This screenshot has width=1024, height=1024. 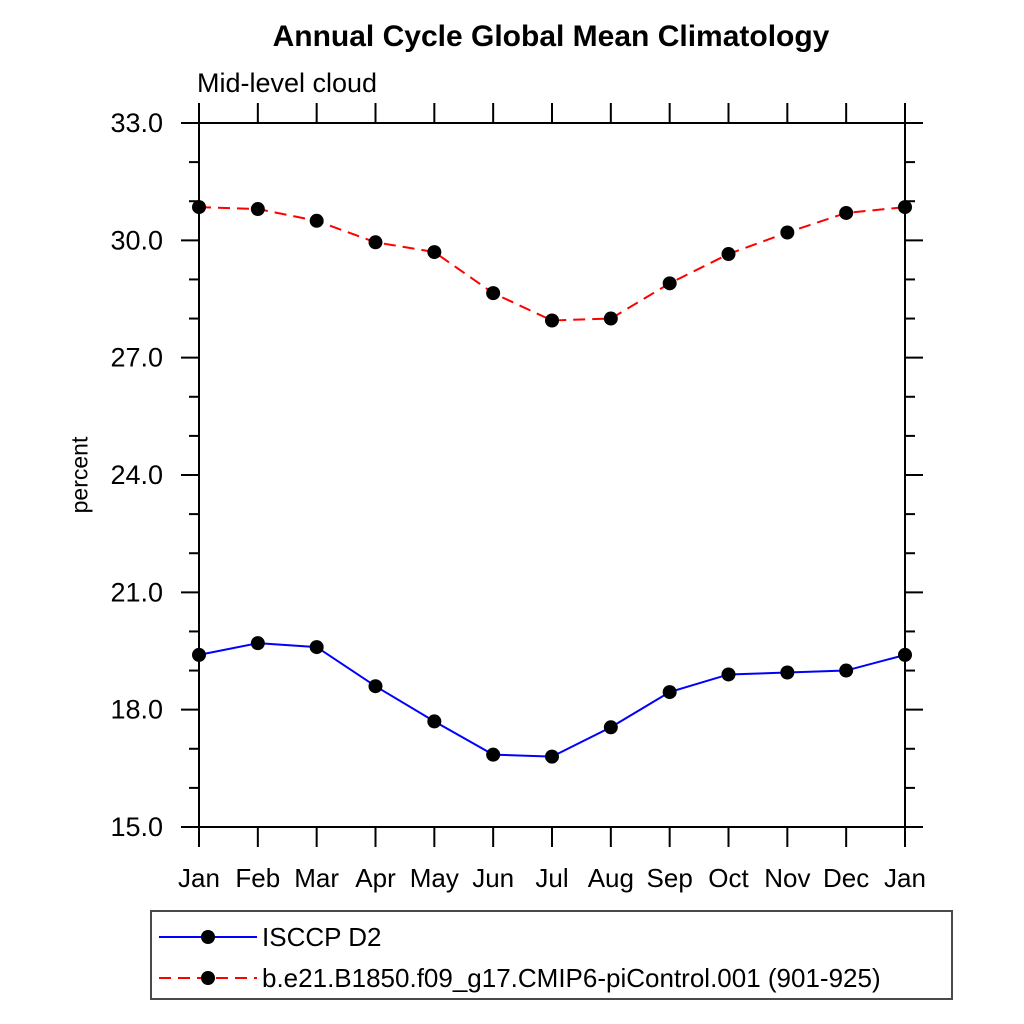 What do you see at coordinates (136, 475) in the screenshot?
I see `y-tick-label: 24.0` at bounding box center [136, 475].